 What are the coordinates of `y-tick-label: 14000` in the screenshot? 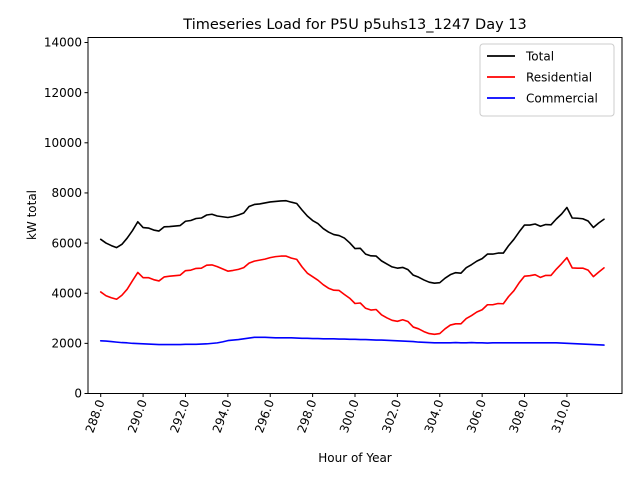 It's located at (63, 43).